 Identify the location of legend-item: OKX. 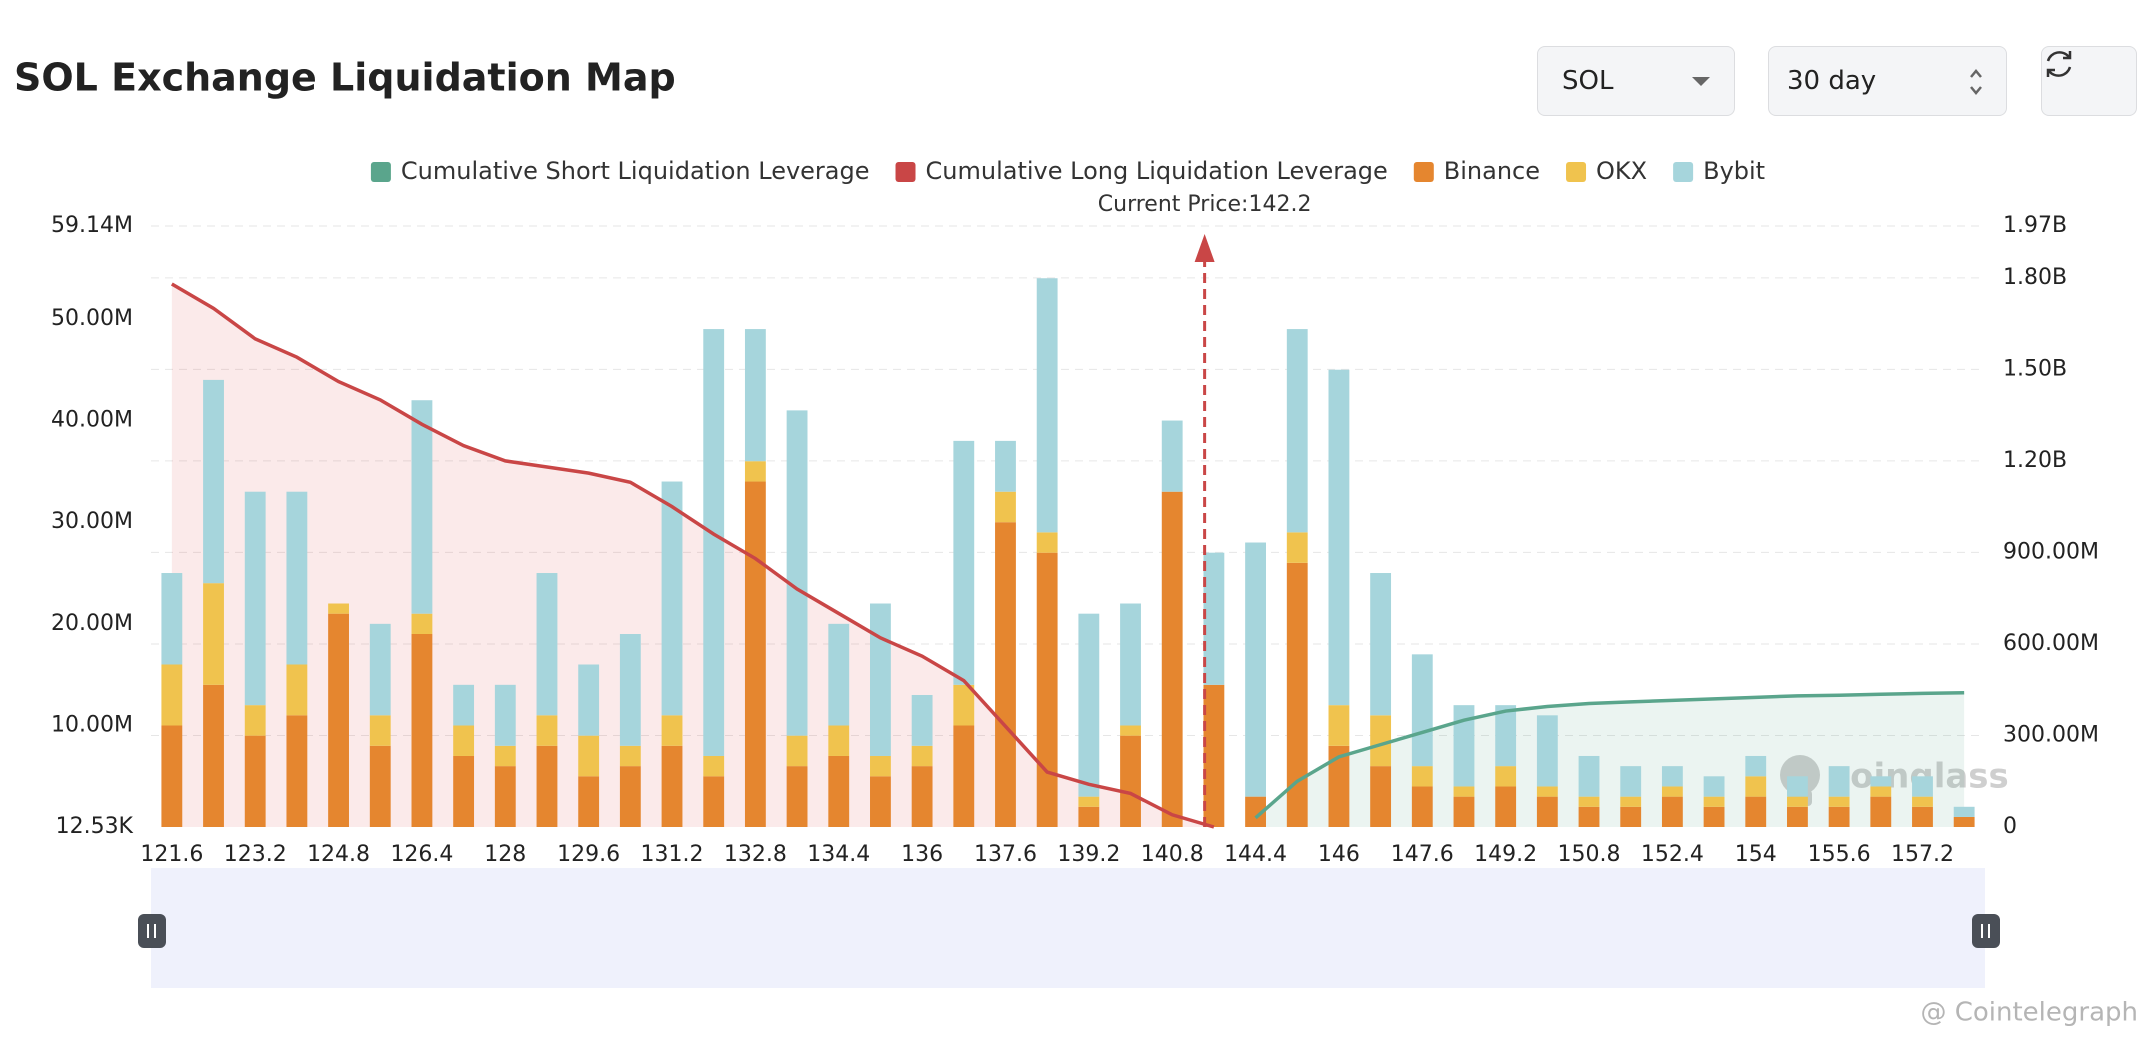
(1606, 171).